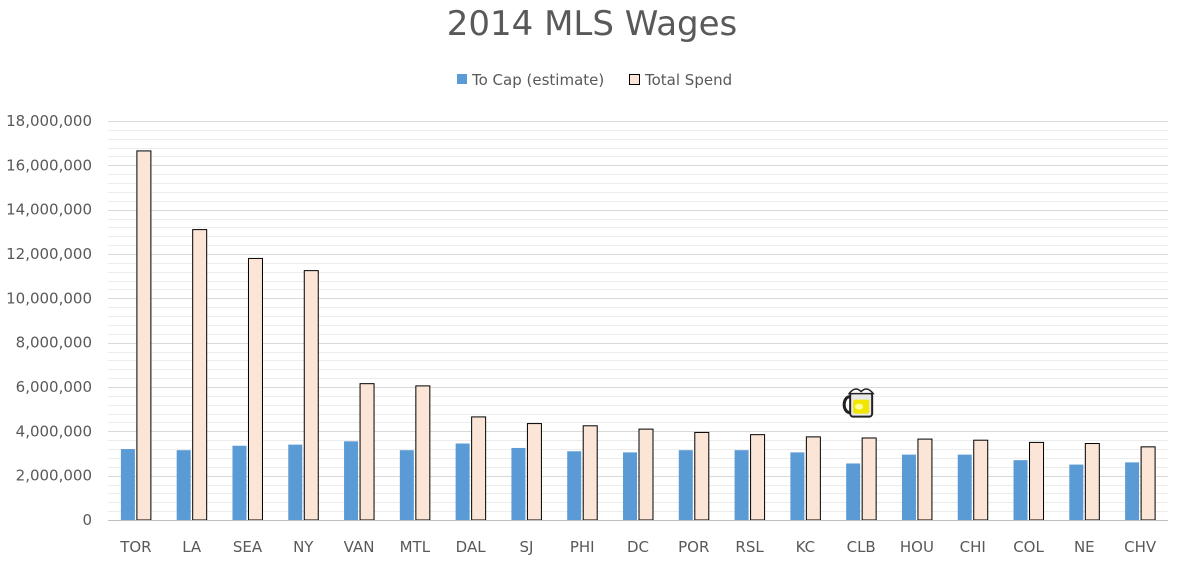  What do you see at coordinates (646, 474) in the screenshot?
I see `bar-total-spend-dc` at bounding box center [646, 474].